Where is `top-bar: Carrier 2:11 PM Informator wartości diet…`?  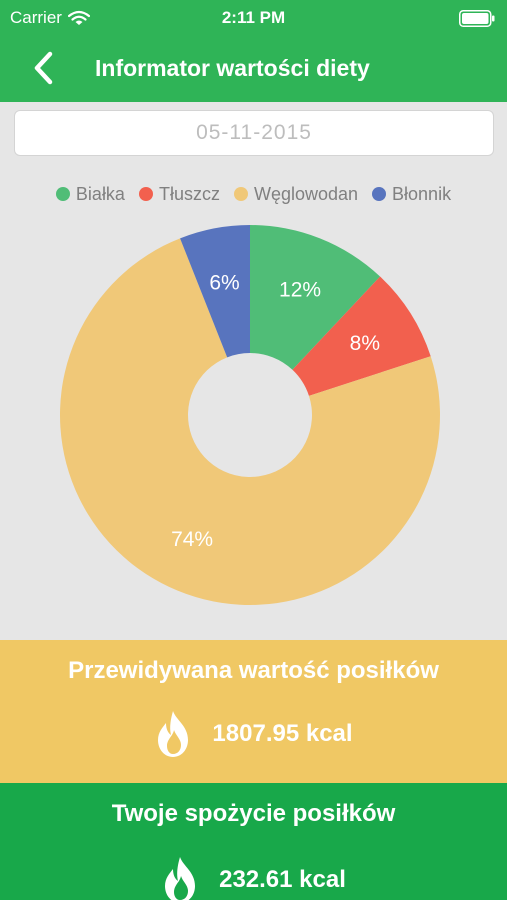
top-bar: Carrier 2:11 PM Informator wartości diet… is located at coordinates (253, 51).